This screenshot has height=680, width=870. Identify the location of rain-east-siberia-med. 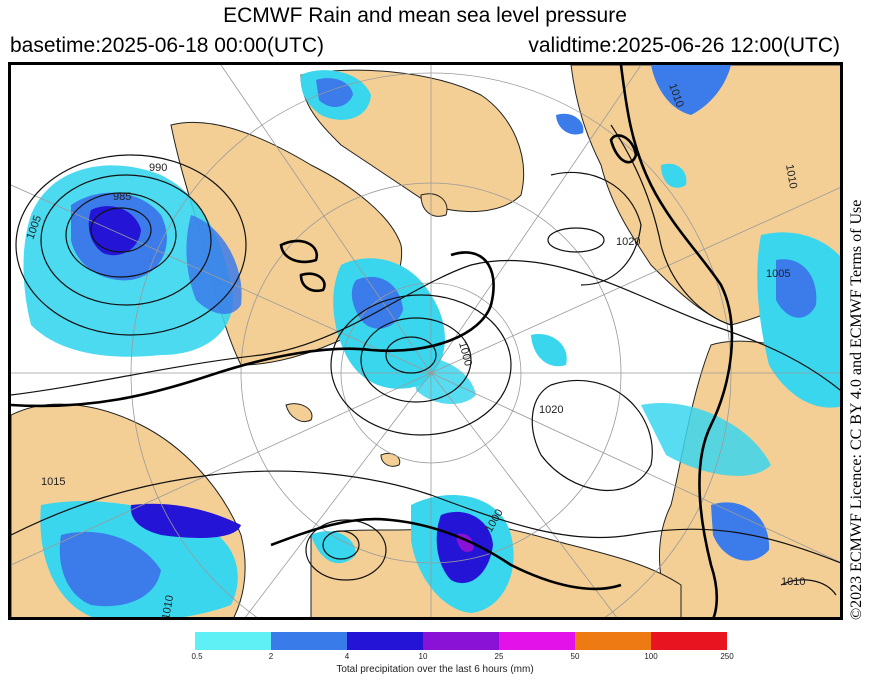
(796, 288).